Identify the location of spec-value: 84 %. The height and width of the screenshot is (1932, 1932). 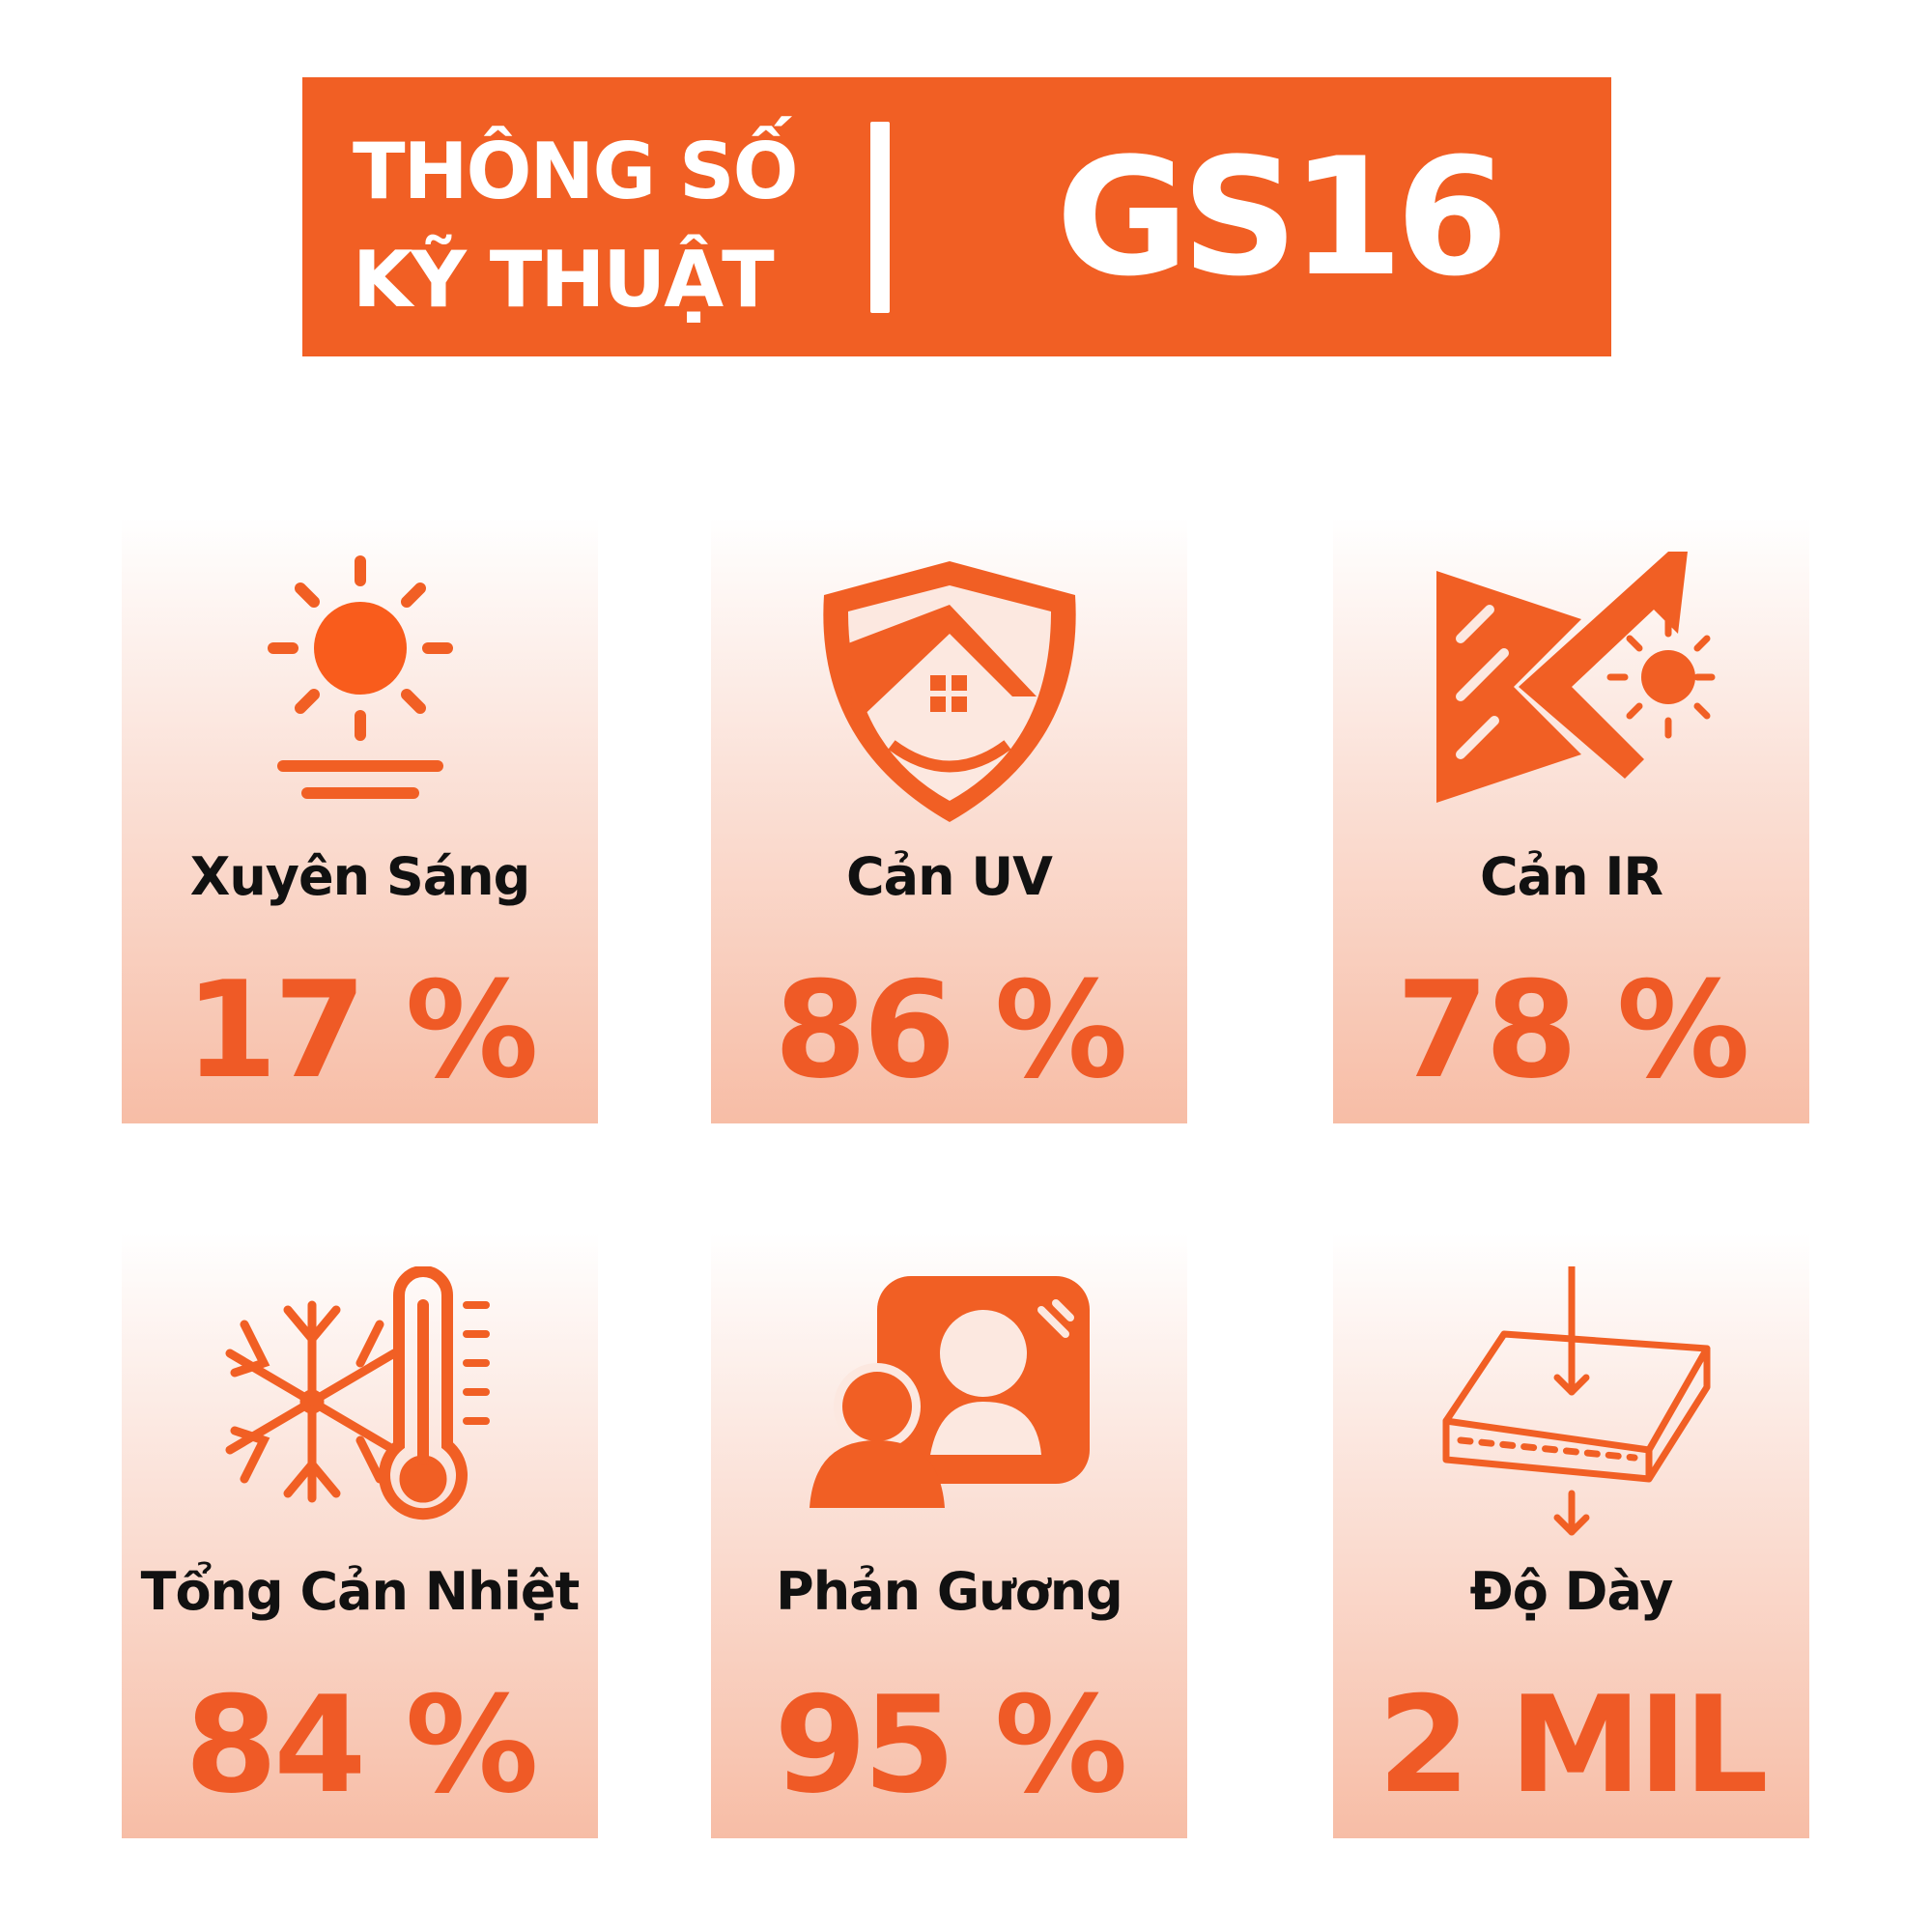
(361, 1745).